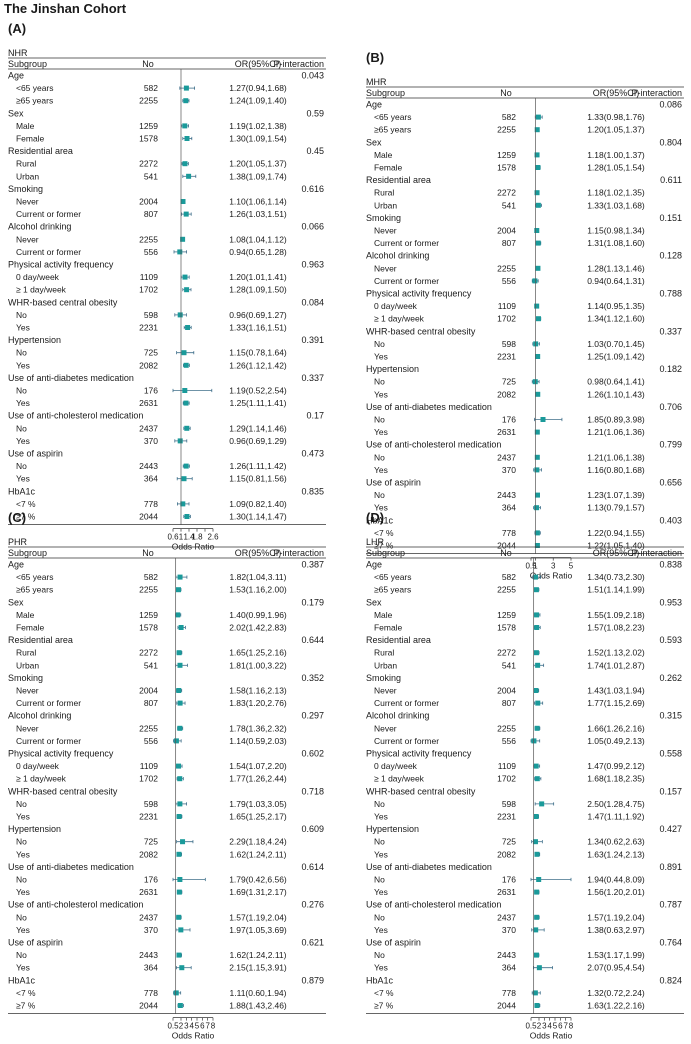 This screenshot has height=1044, width=691. Describe the element at coordinates (375, 517) in the screenshot. I see `panel-d-letter: (D)` at that location.